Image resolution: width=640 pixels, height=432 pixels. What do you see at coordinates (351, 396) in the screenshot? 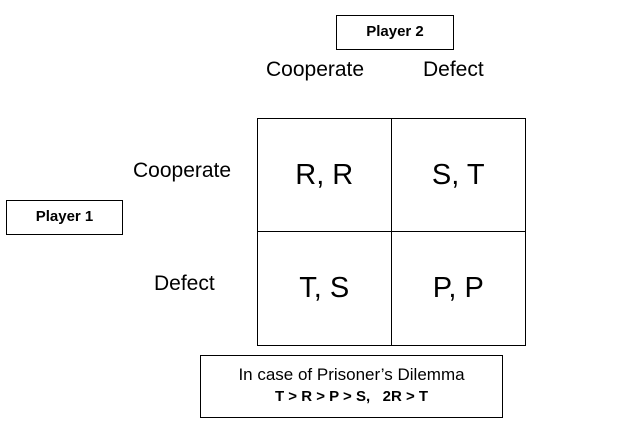
I see `condition-note-inequalities: T > R > P > S, 2R > T` at bounding box center [351, 396].